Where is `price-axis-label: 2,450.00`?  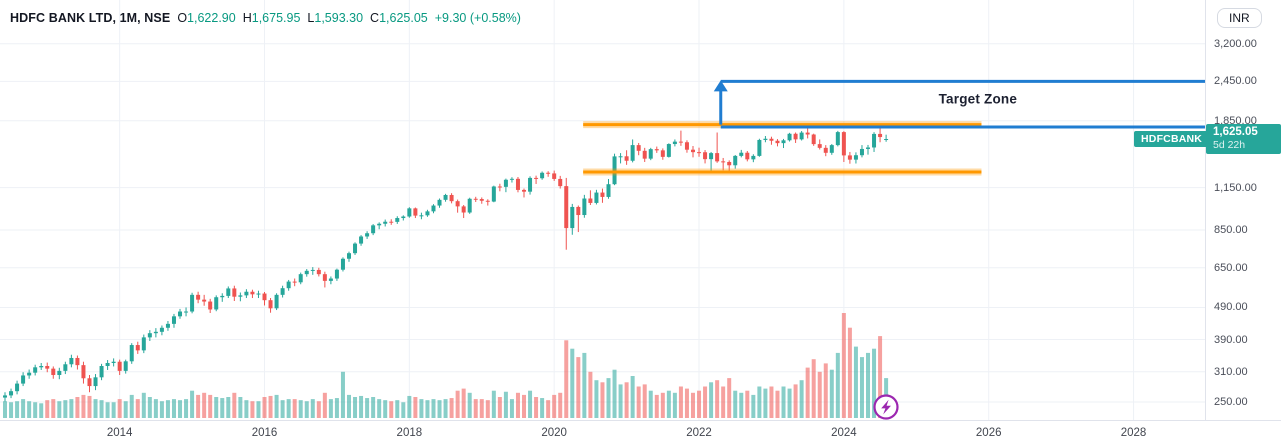 price-axis-label: 2,450.00 is located at coordinates (1235, 81).